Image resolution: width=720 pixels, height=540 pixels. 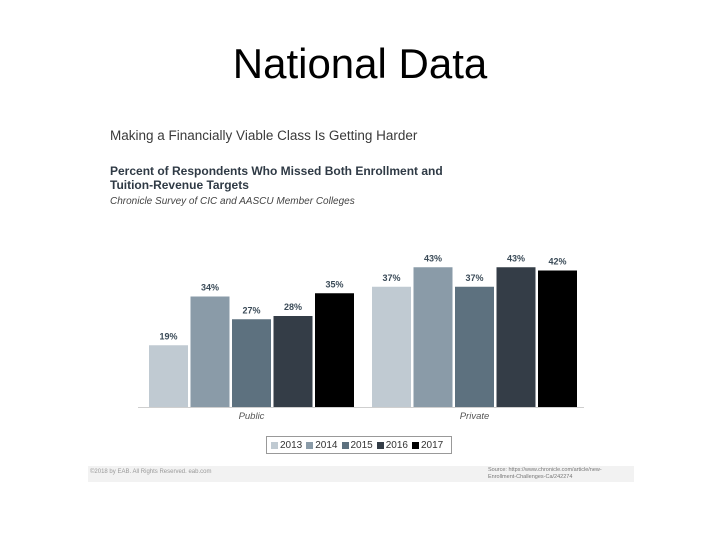 What do you see at coordinates (475, 416) in the screenshot?
I see `category-label: Private` at bounding box center [475, 416].